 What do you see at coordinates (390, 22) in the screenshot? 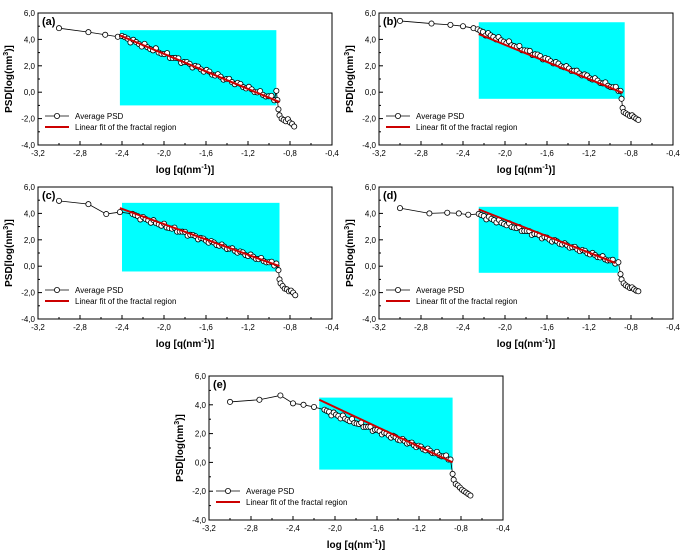
I see `panel-label: (b)` at bounding box center [390, 22].